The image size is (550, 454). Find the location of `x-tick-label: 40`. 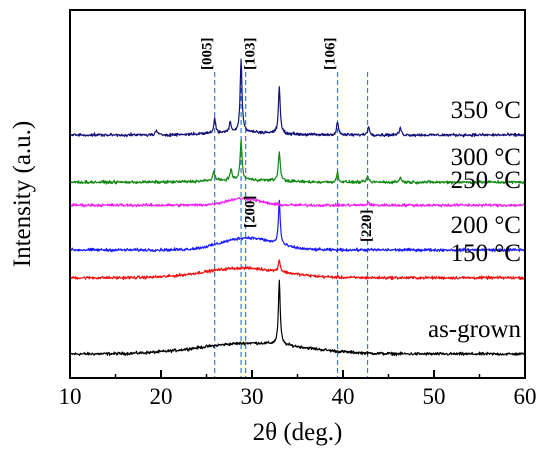

x-tick-label: 40 is located at coordinates (343, 396).